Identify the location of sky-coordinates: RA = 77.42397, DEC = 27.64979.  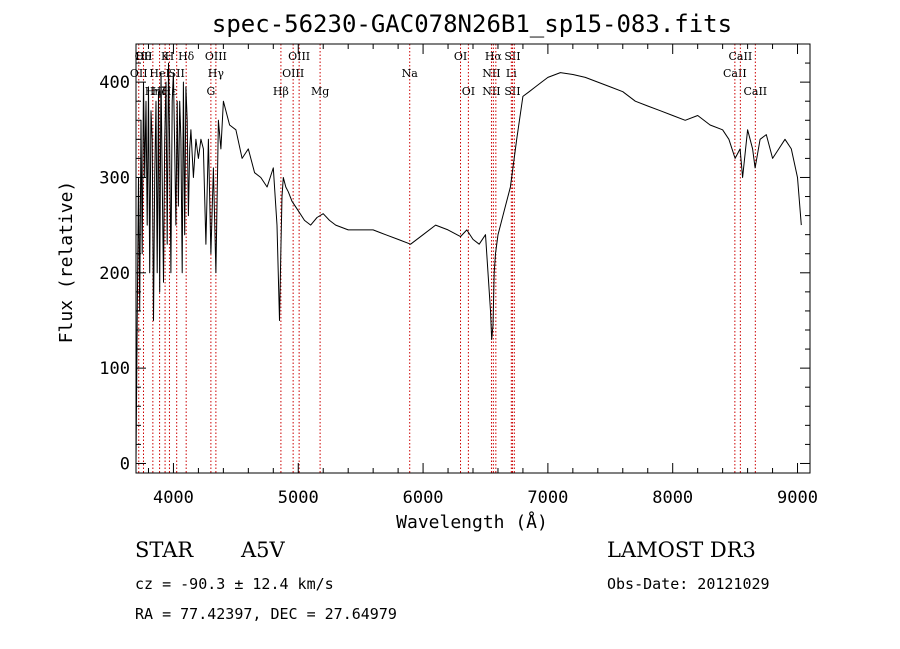
(266, 614).